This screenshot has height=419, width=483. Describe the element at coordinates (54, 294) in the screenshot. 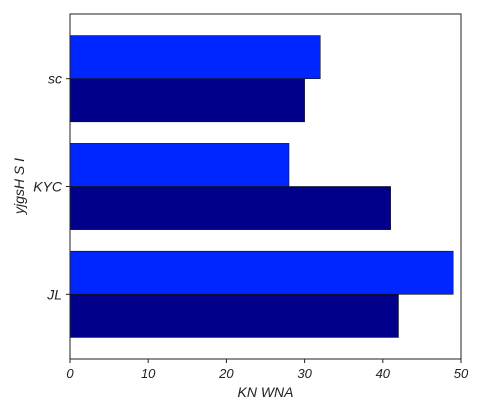

I see `y-tick-label-jl: JL` at that location.